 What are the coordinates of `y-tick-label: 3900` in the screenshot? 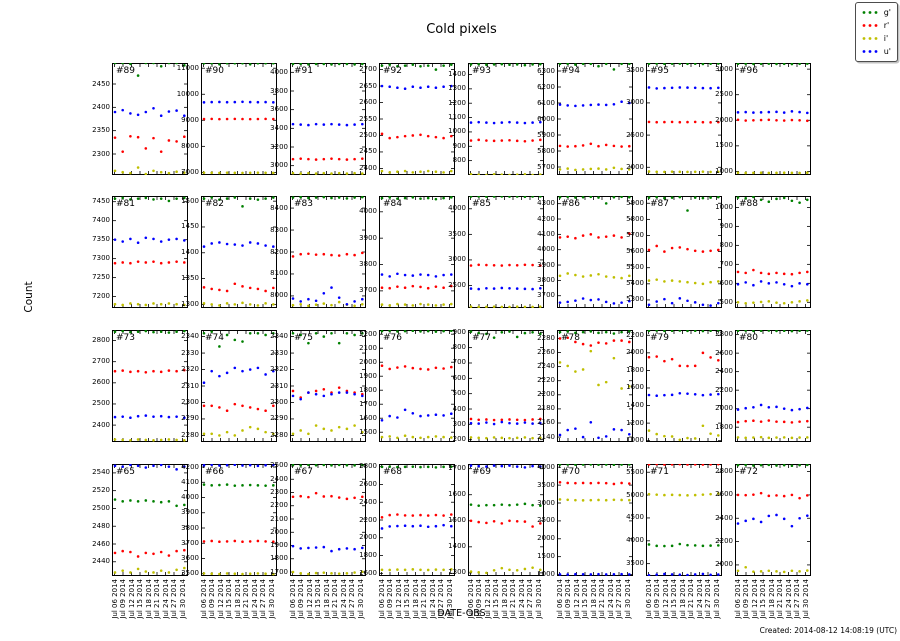 It's located at (190, 512).